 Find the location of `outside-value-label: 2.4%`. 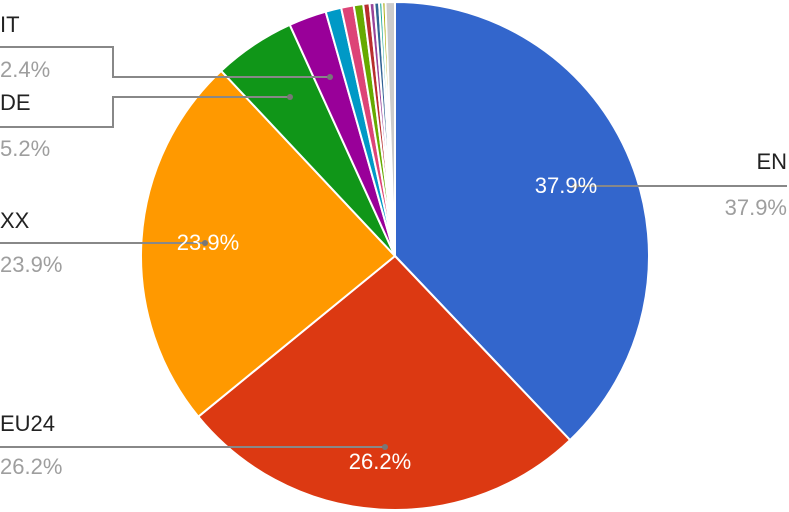

outside-value-label: 2.4% is located at coordinates (25, 69).